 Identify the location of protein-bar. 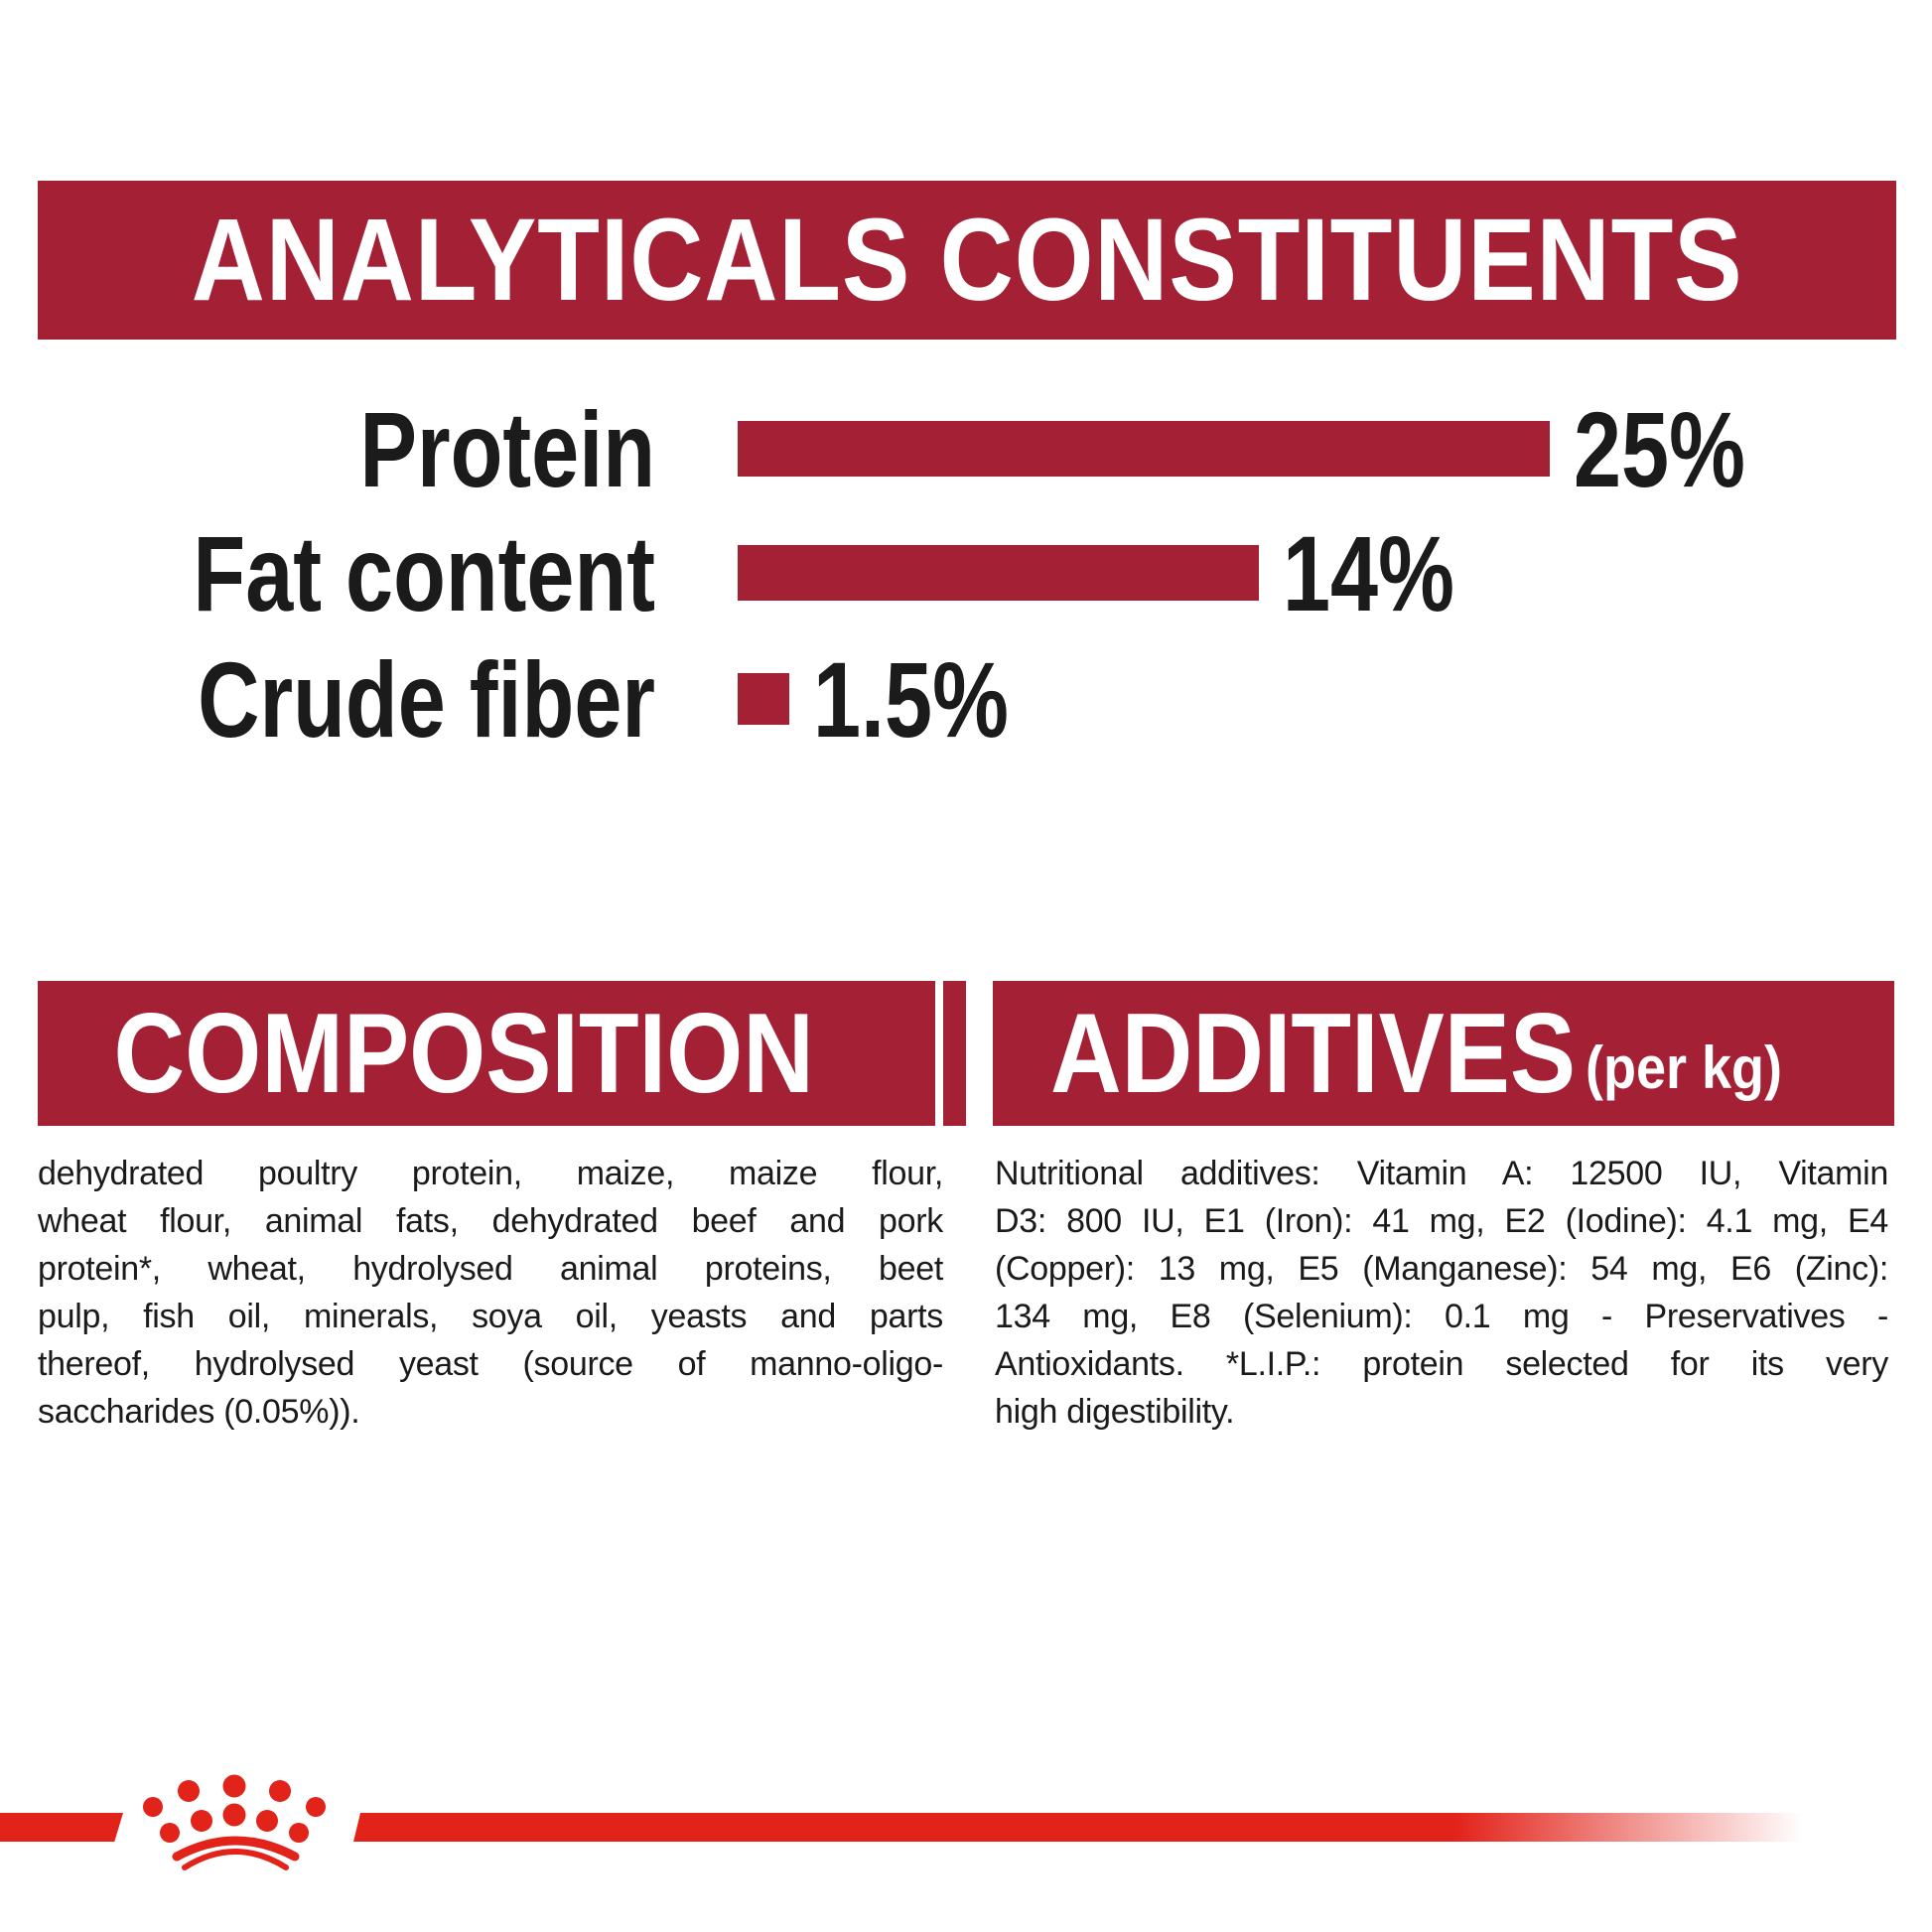
(1144, 449).